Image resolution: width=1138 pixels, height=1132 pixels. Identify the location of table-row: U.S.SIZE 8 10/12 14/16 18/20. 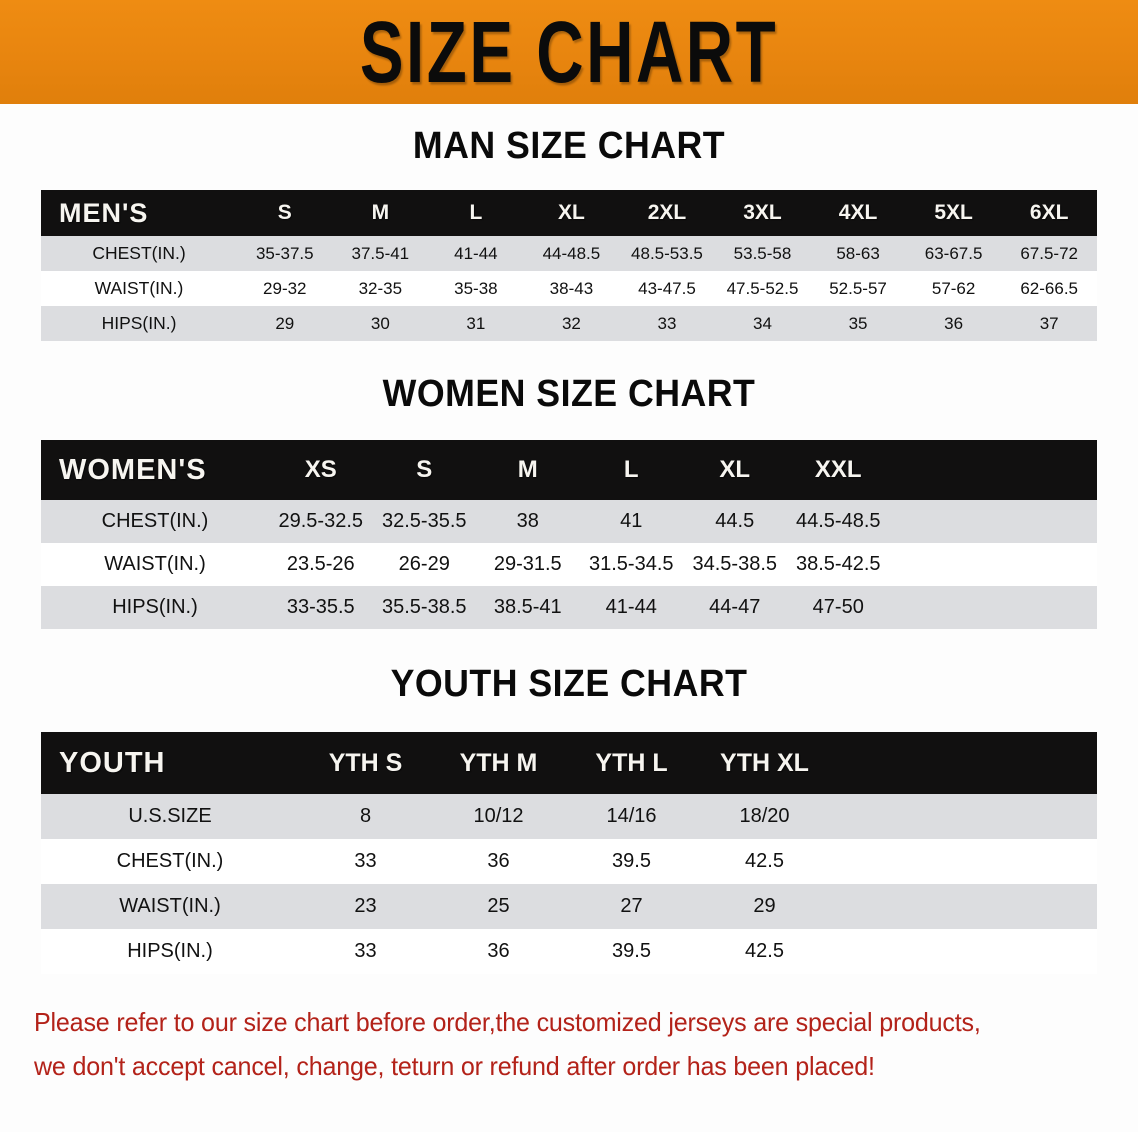
(569, 816).